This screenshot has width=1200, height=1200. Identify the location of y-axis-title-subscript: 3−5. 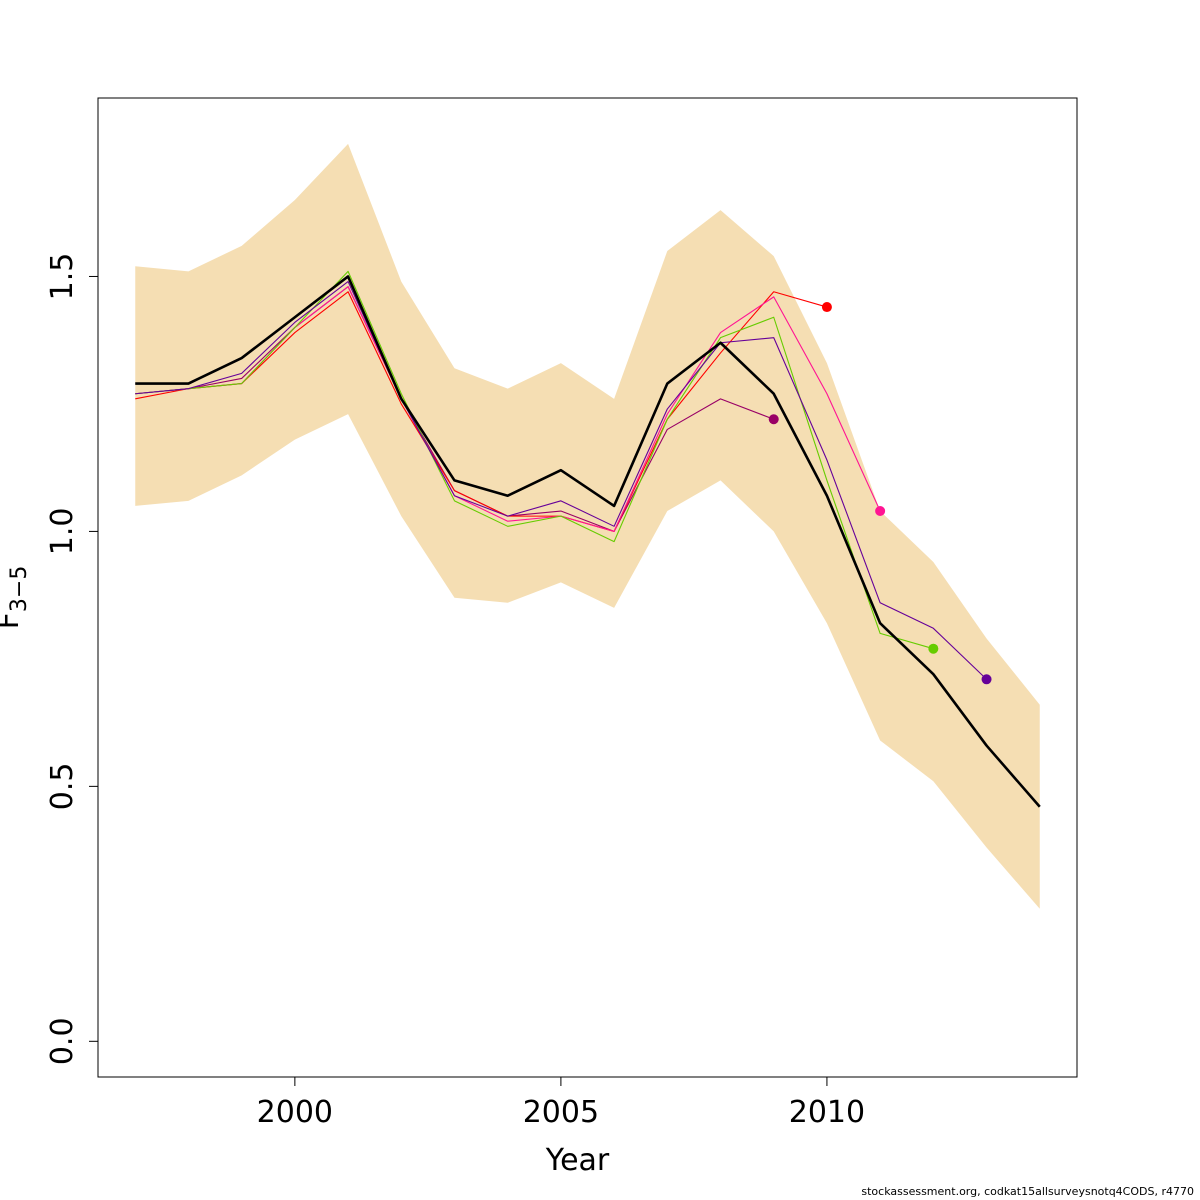
(19, 589).